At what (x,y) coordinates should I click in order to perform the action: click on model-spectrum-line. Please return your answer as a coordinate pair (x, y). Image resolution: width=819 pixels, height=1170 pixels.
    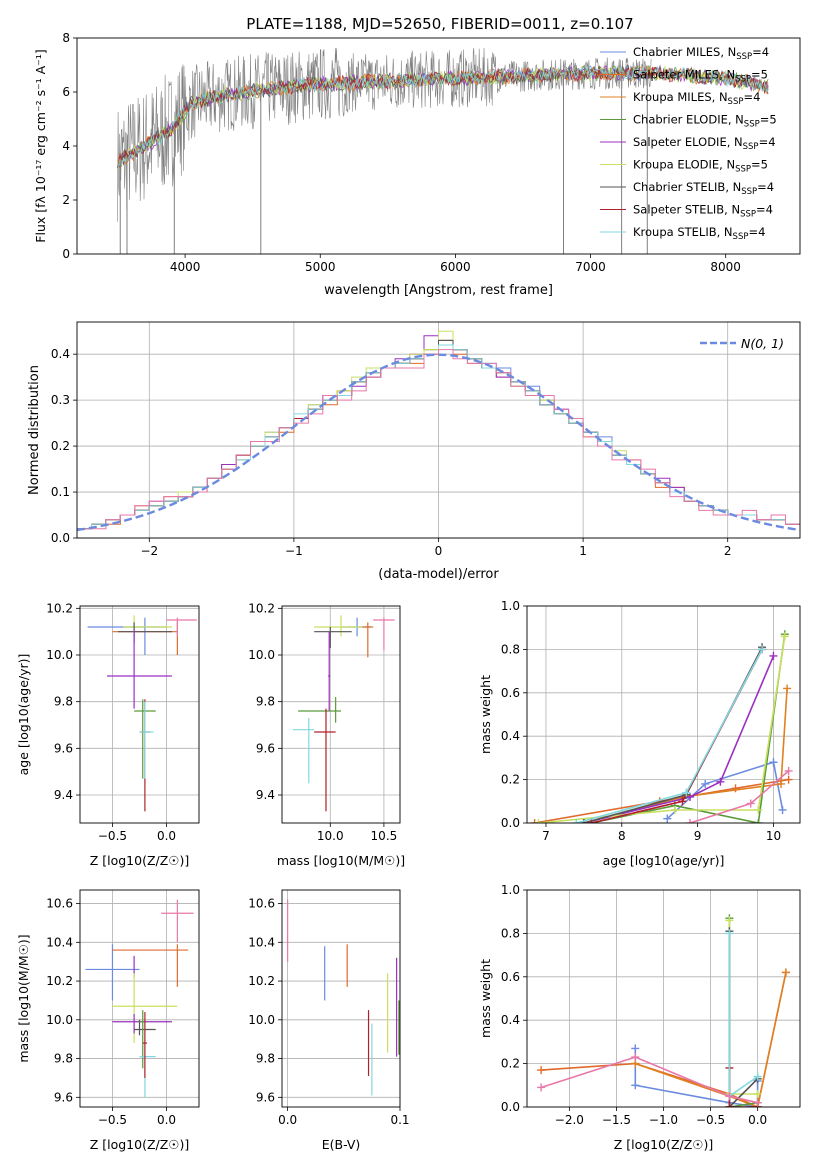
    Looking at the image, I should click on (443, 115).